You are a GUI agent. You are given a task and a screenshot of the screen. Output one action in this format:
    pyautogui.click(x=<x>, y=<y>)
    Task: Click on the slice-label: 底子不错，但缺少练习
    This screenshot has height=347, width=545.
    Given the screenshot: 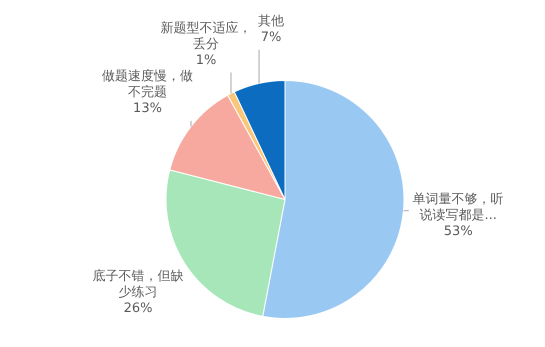 What is the action you would take?
    pyautogui.click(x=138, y=284)
    